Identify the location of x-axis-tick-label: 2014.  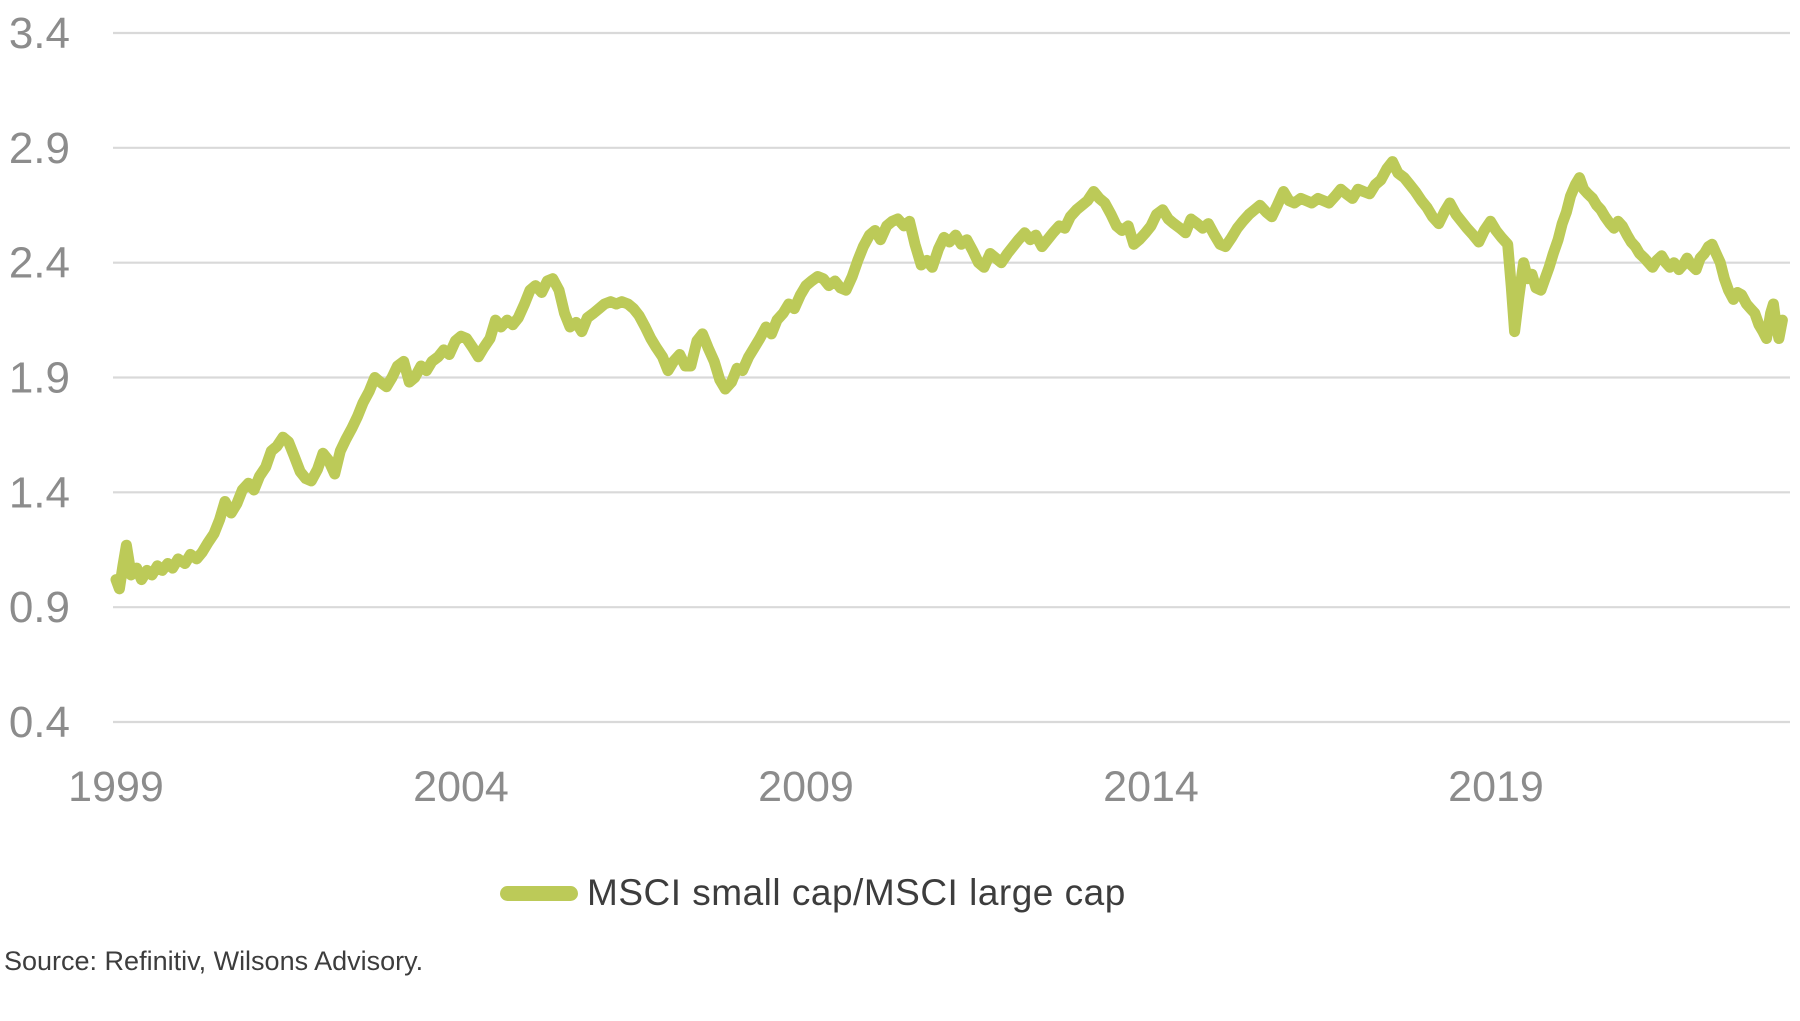
(1151, 787).